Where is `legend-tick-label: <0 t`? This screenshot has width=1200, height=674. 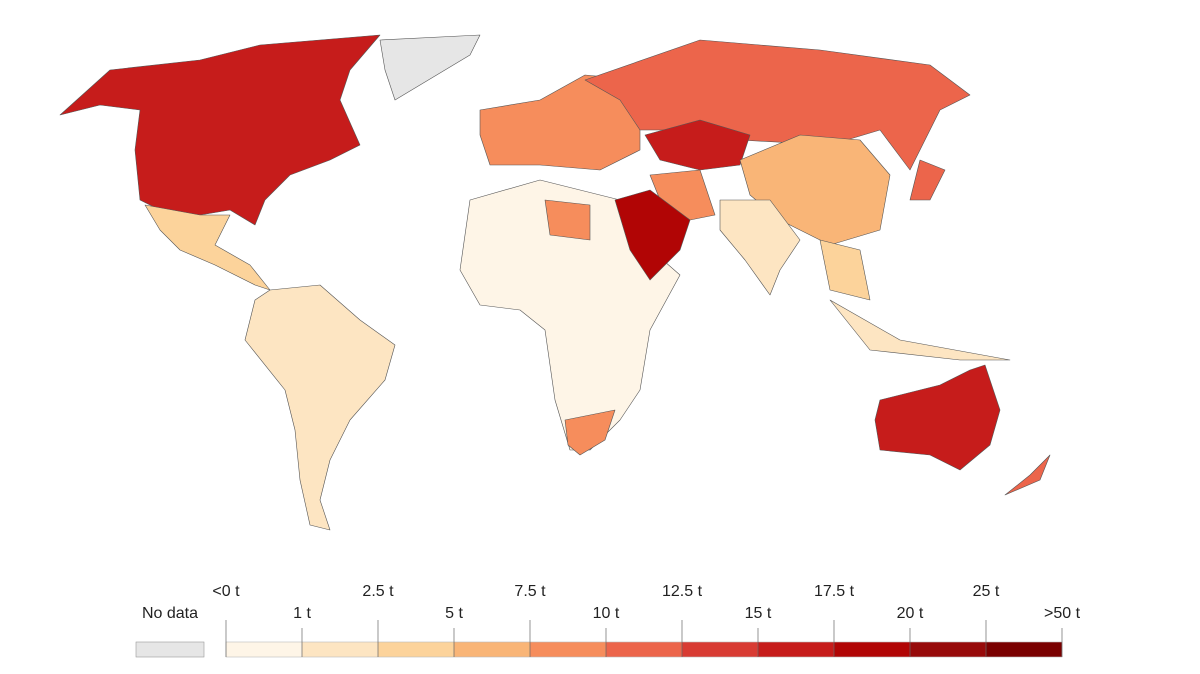 legend-tick-label: <0 t is located at coordinates (226, 591).